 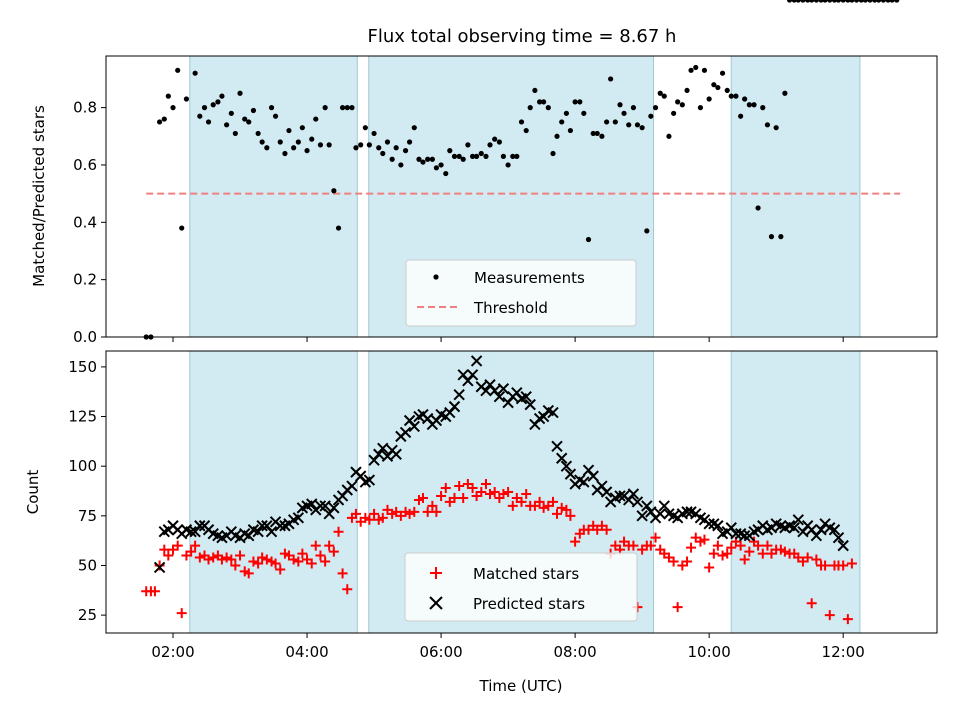 I want to click on bottom-y-tick-label: 50, so click(x=87, y=565).